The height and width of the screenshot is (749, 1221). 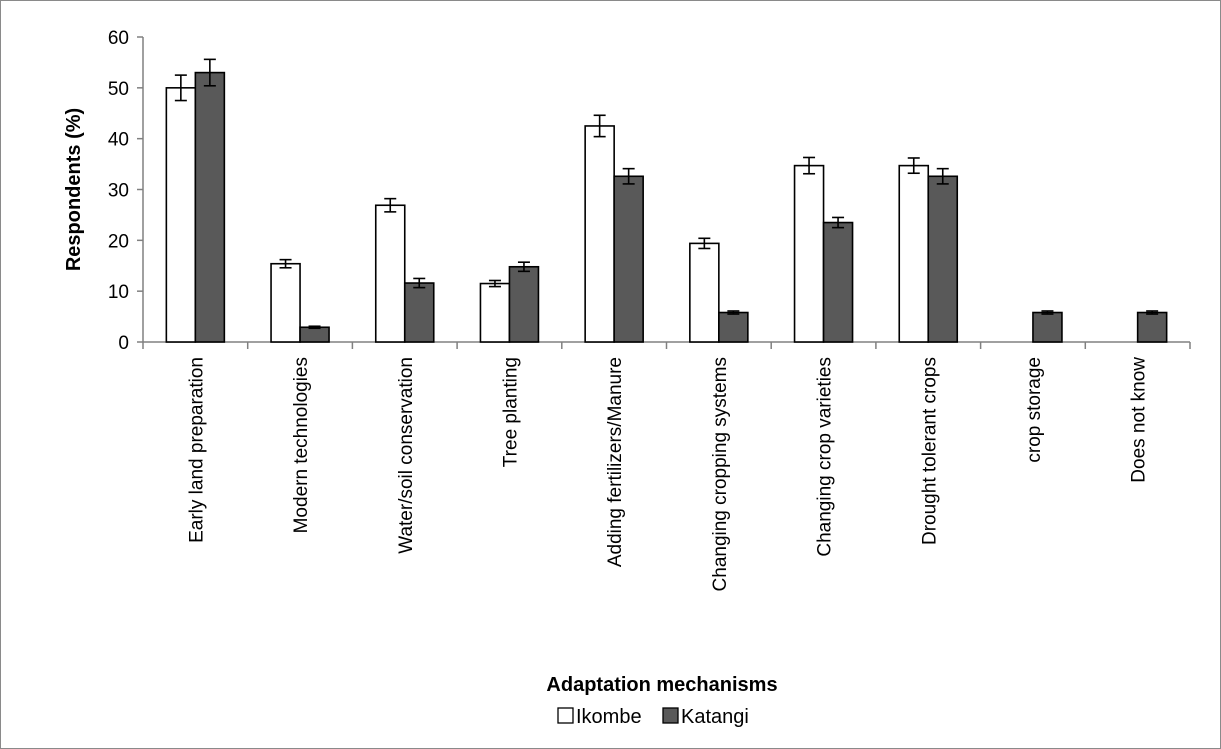 What do you see at coordinates (118, 241) in the screenshot?
I see `y-tick-label: 20` at bounding box center [118, 241].